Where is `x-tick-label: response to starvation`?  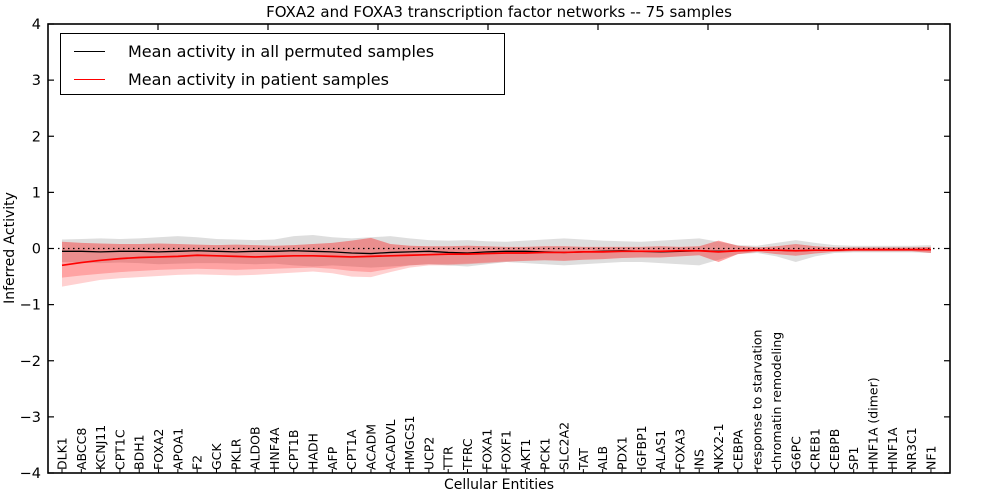
x-tick-label: response to starvation is located at coordinates (757, 400).